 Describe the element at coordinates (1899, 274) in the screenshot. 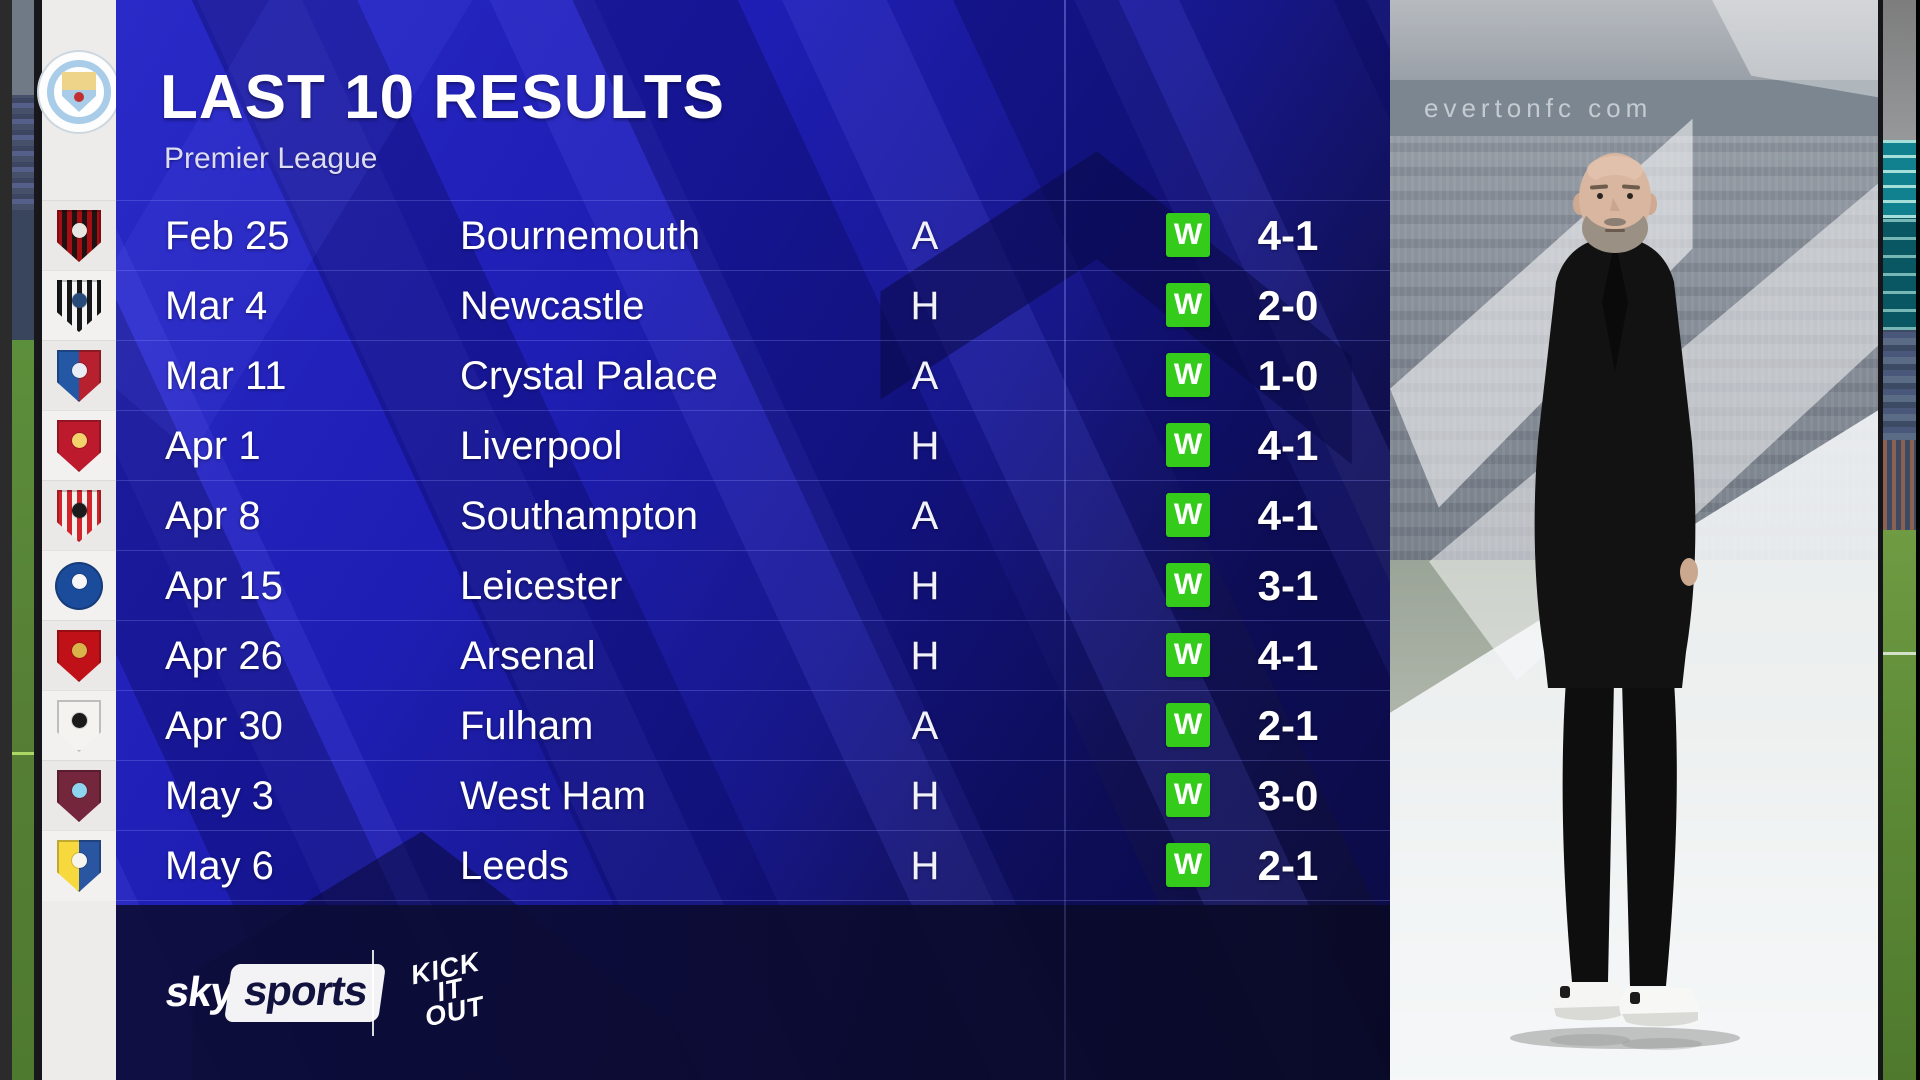

I see `scoreboard-strip-lower` at that location.